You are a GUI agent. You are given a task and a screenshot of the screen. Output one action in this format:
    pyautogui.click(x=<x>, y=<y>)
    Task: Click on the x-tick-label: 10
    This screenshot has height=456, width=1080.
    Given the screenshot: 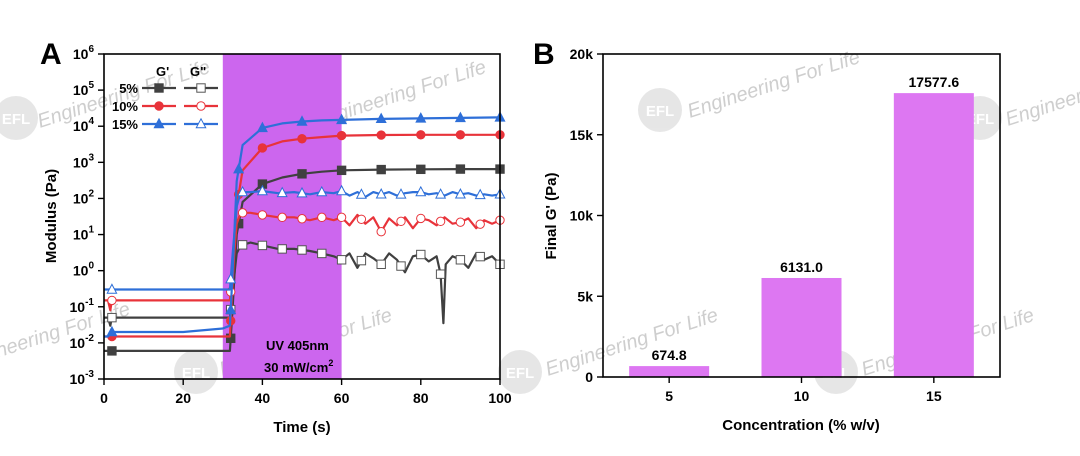 What is the action you would take?
    pyautogui.click(x=802, y=396)
    